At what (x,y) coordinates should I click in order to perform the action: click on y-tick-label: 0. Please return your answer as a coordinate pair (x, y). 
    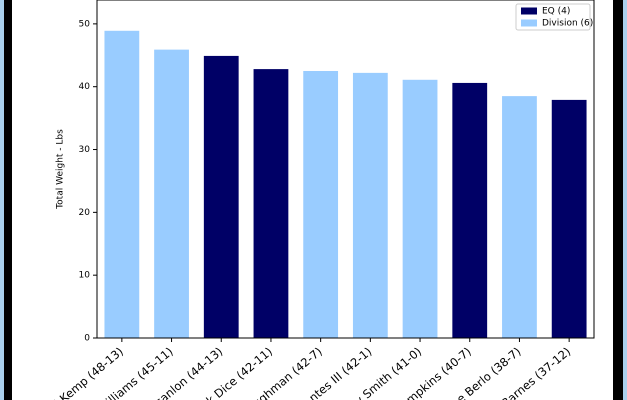
    Looking at the image, I should click on (87, 339).